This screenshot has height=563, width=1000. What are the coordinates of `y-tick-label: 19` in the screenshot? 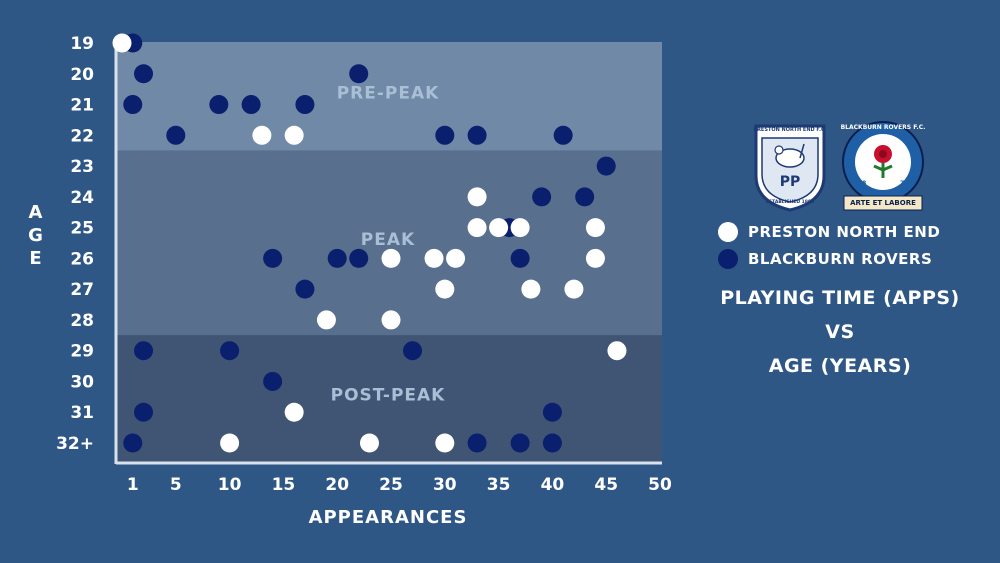 It's located at (82, 44).